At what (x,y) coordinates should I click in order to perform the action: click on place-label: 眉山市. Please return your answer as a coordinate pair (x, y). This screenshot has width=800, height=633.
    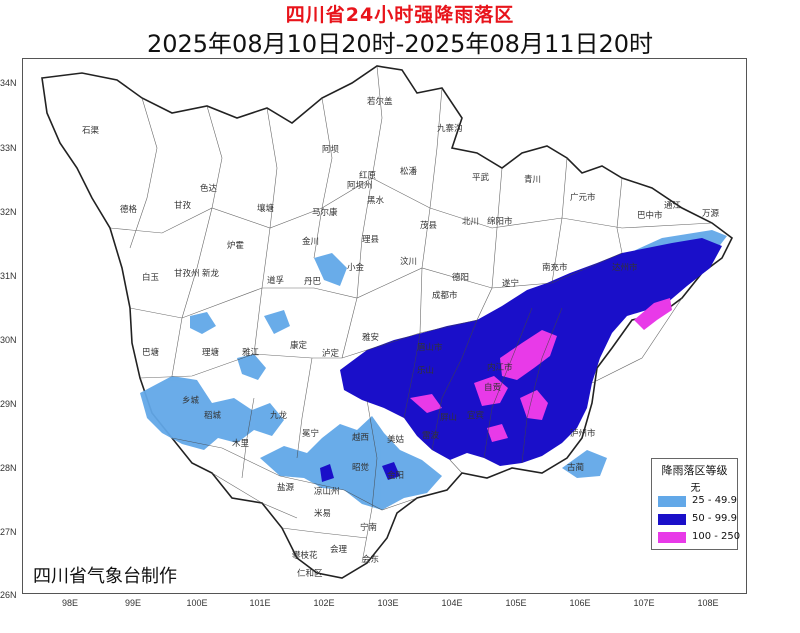
    Looking at the image, I should click on (430, 347).